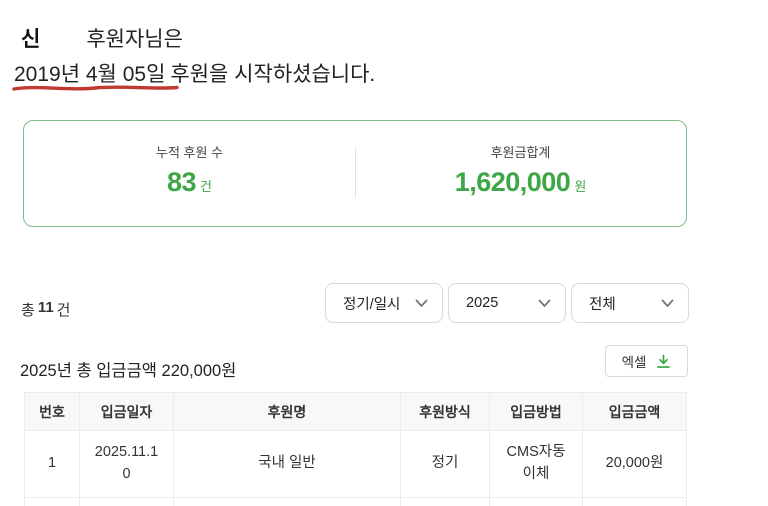 This screenshot has height=506, width=768. Describe the element at coordinates (273, 74) in the screenshot. I see `greeting-rest: 후원을 시작하셨습니다.` at that location.